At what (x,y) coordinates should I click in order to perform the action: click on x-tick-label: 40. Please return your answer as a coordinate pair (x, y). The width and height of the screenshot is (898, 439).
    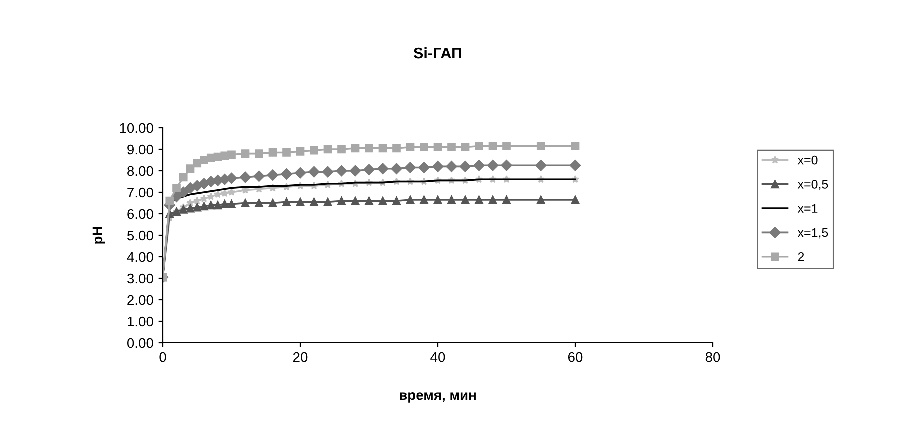
    Looking at the image, I should click on (438, 357).